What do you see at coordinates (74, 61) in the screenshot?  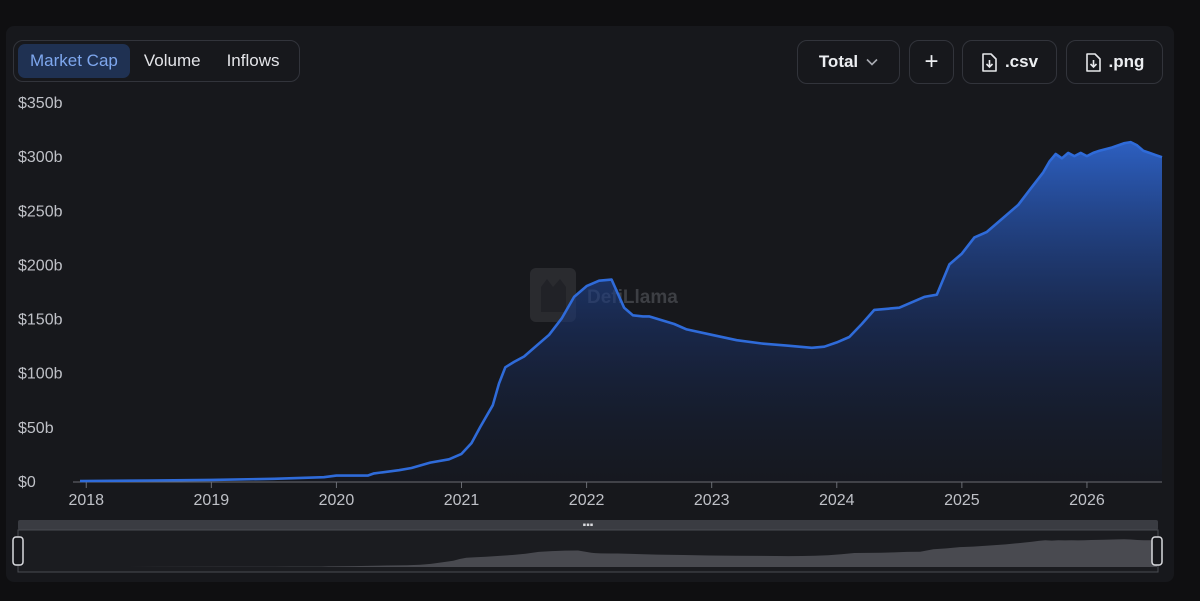 I see `tab-market-cap: Market Cap` at bounding box center [74, 61].